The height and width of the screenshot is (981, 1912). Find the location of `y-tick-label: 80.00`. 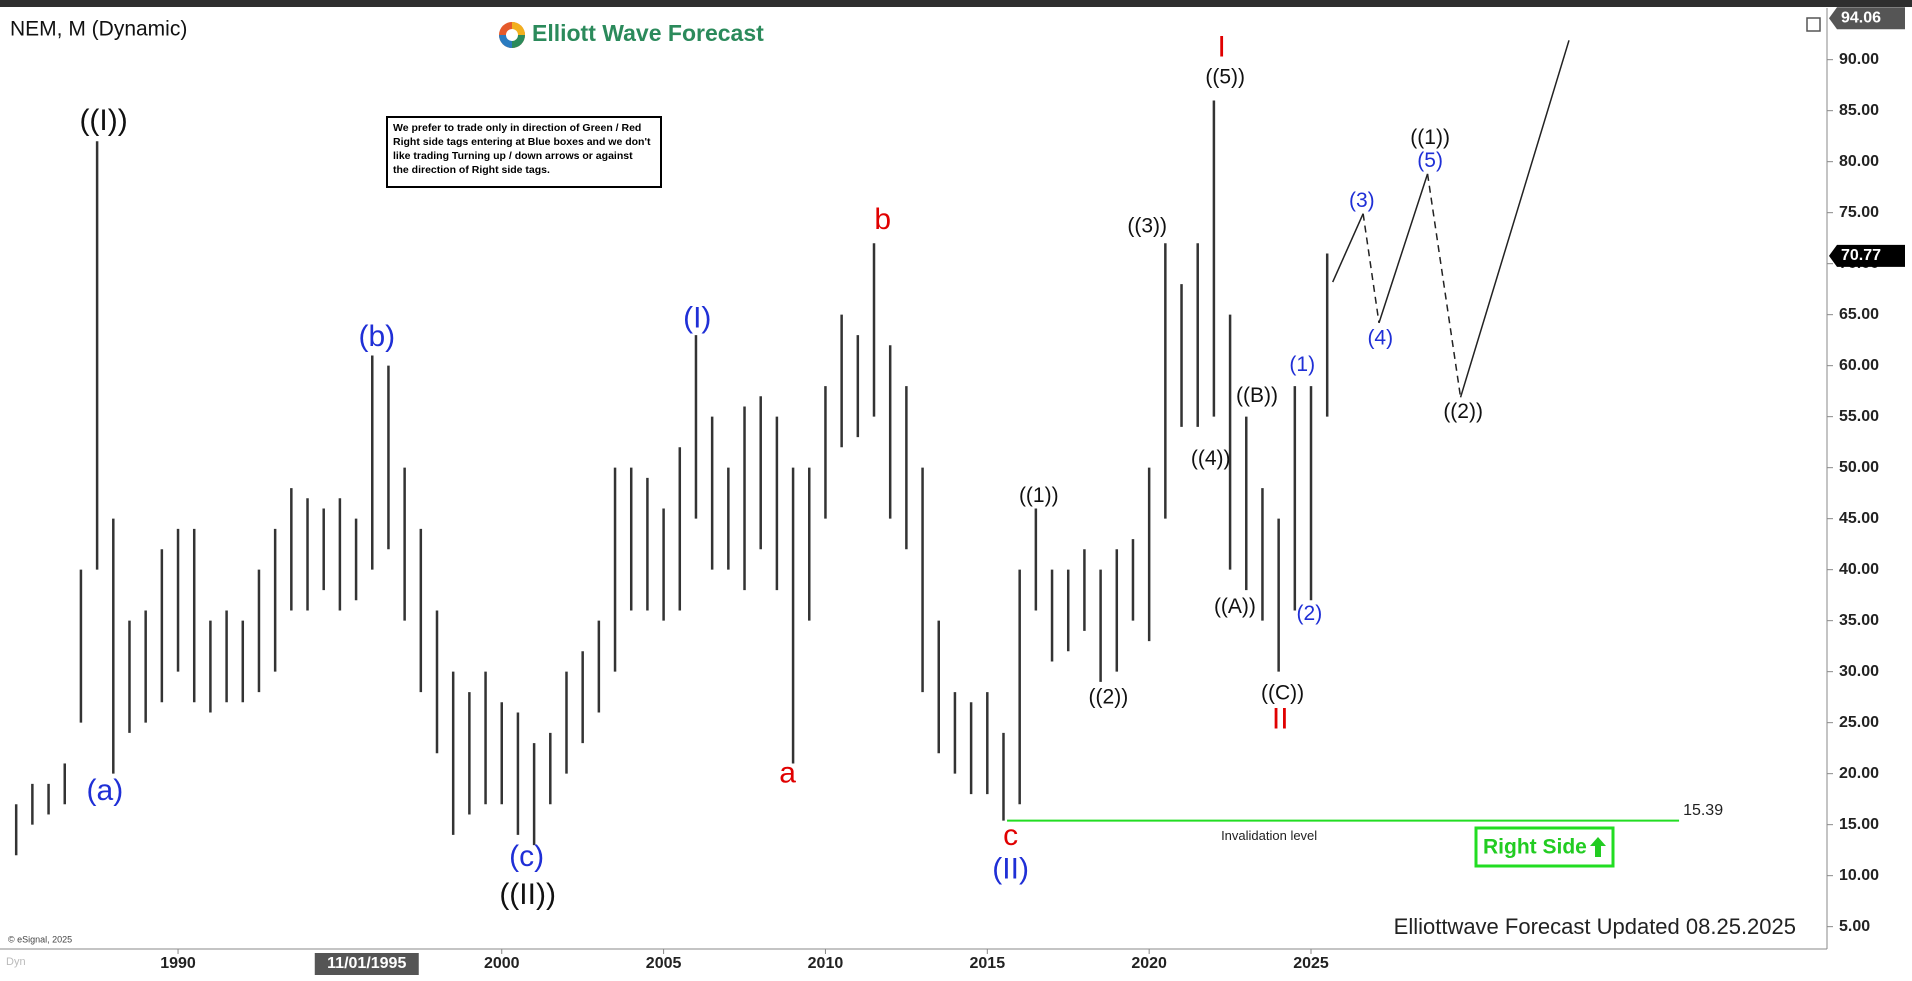

y-tick-label: 80.00 is located at coordinates (1859, 161).